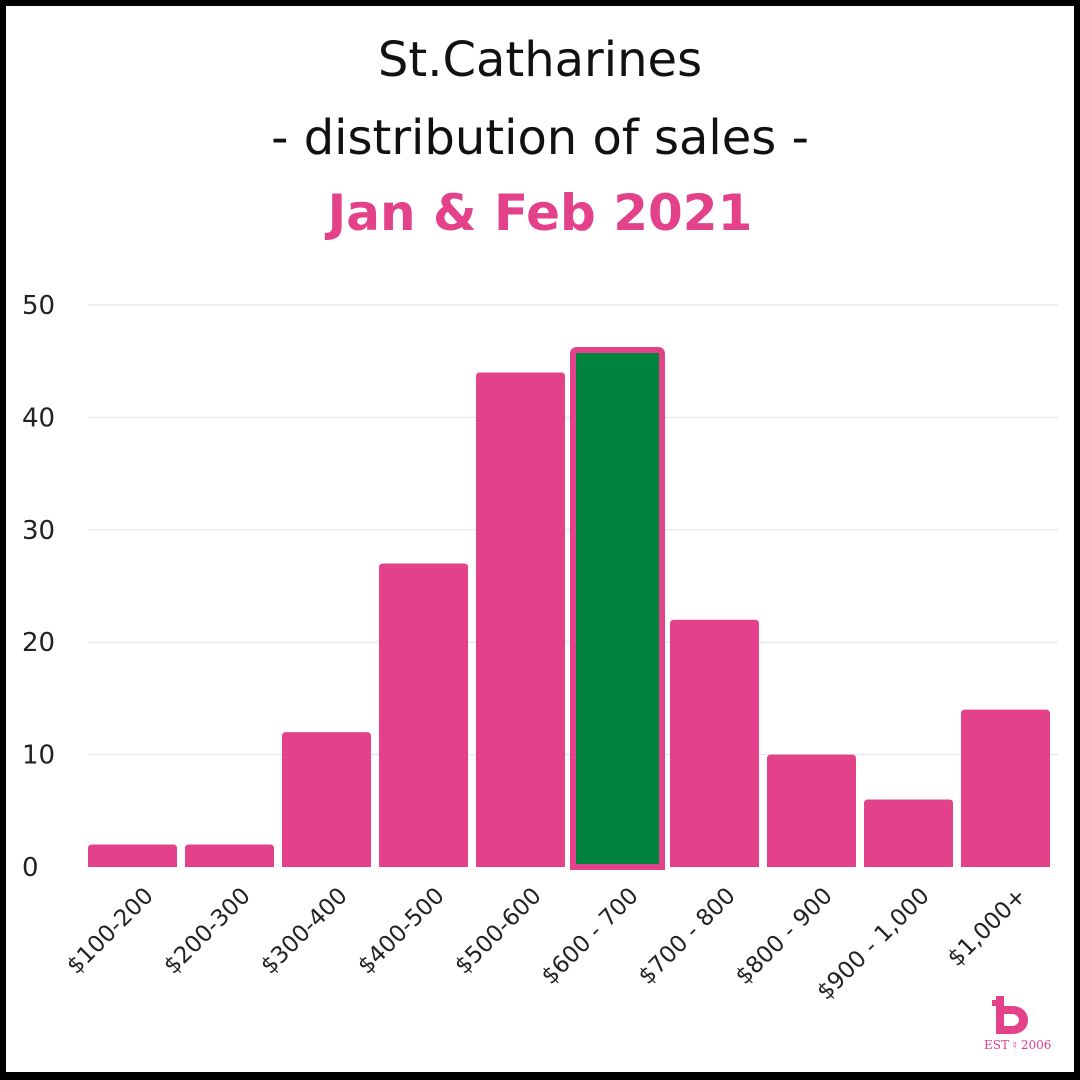 This screenshot has height=1080, width=1080. Describe the element at coordinates (401, 931) in the screenshot. I see `x-tick-label: $400-500` at that location.